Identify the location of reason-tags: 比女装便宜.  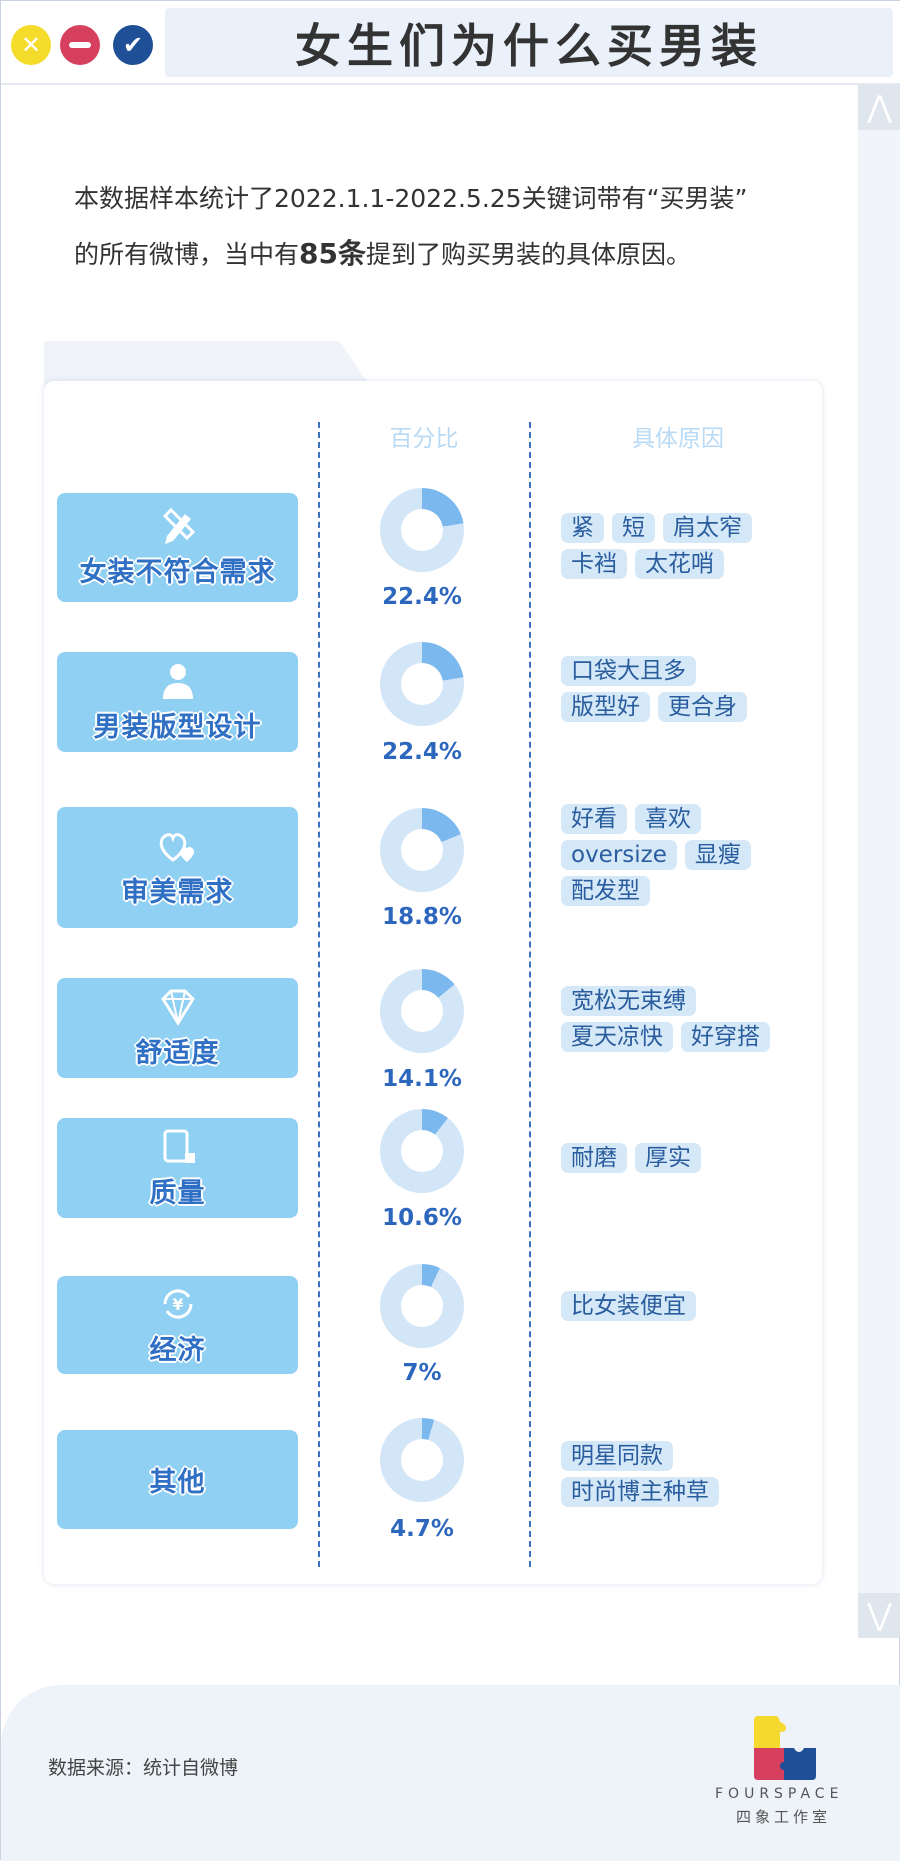
(628, 1306).